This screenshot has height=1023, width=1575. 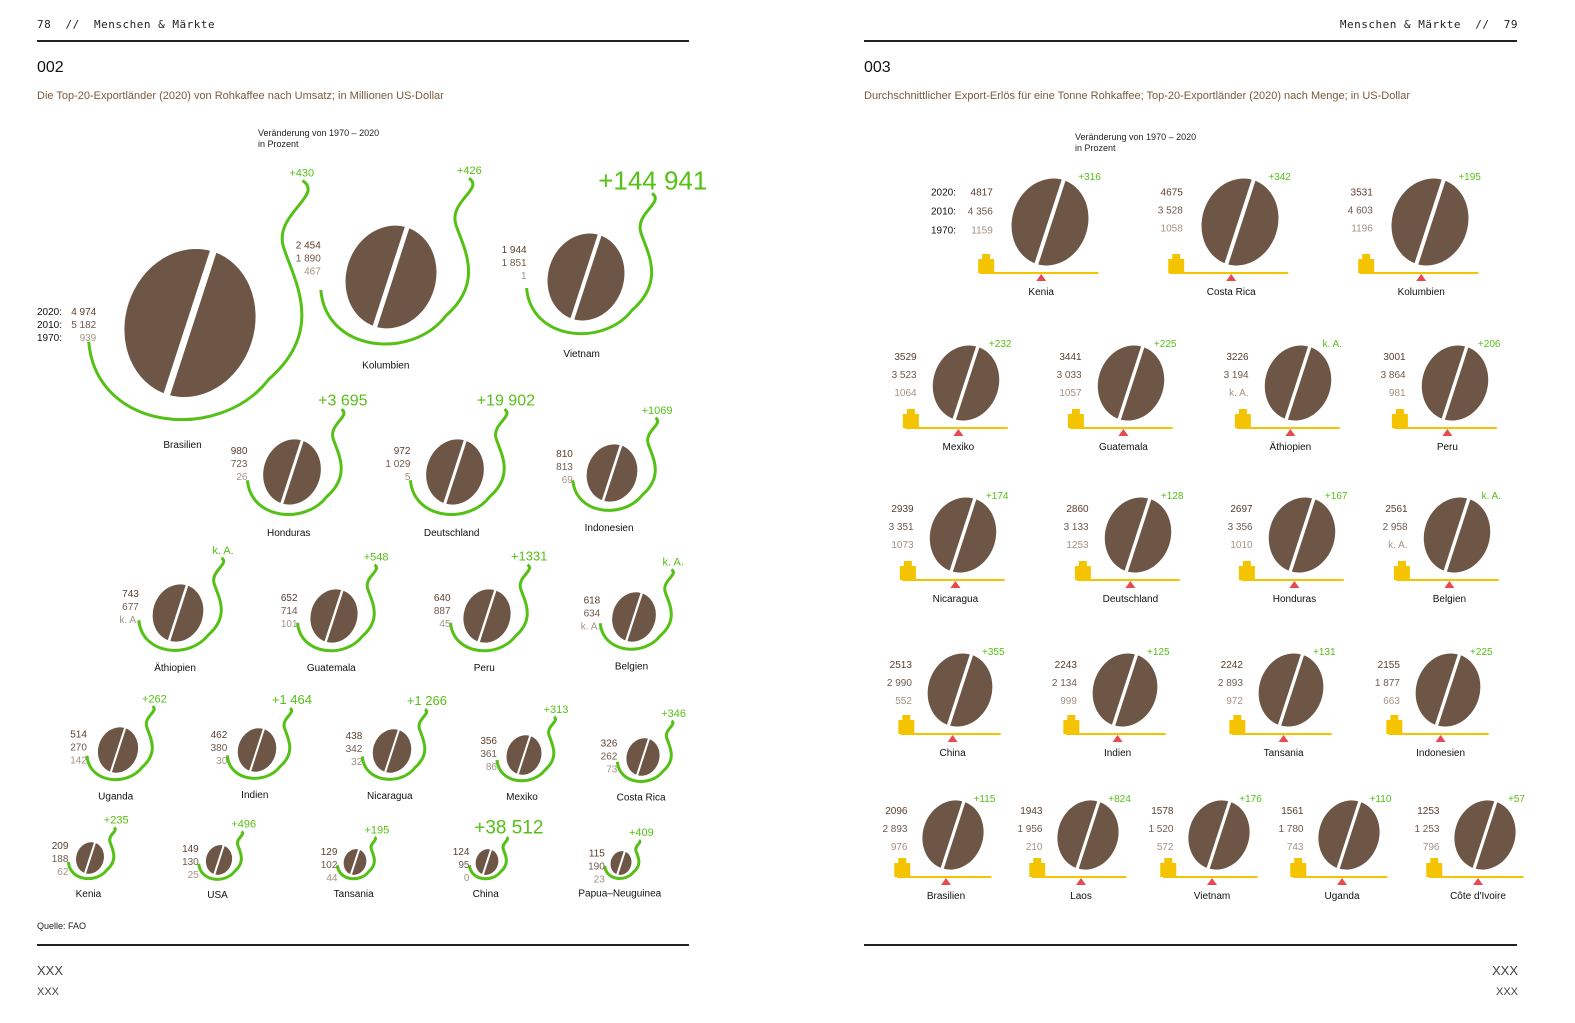 I want to click on country-label: Kenia, so click(x=1041, y=292).